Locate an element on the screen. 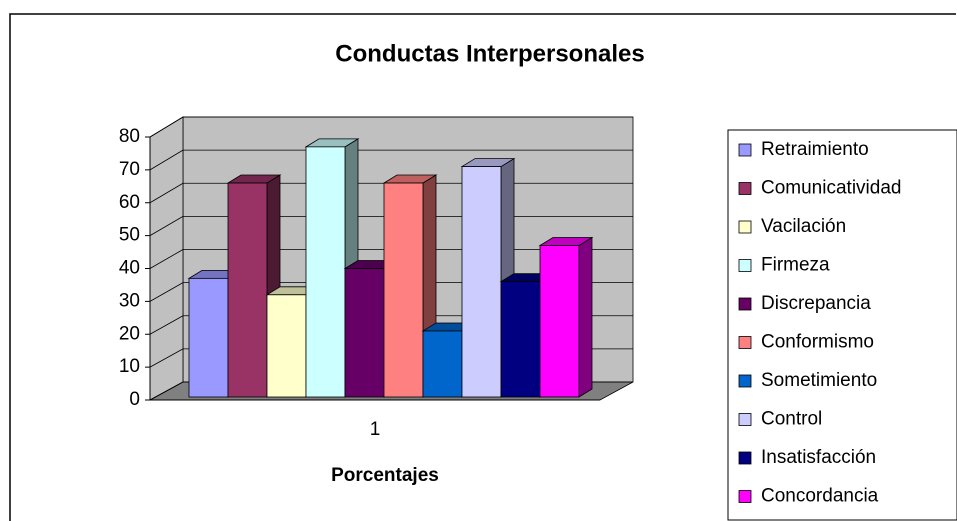 This screenshot has height=521, width=957. y-tick-label: 80 is located at coordinates (129, 136).